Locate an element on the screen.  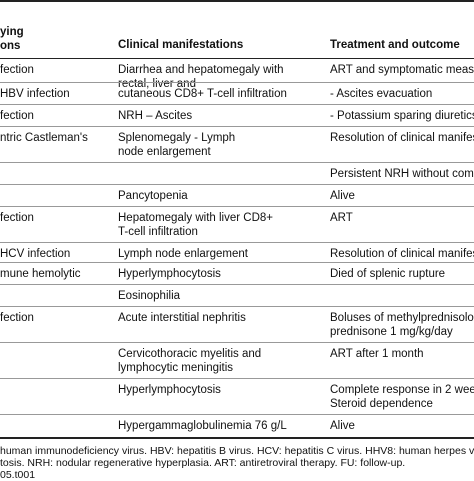
footnote: 05.t001 is located at coordinates (18, 475).